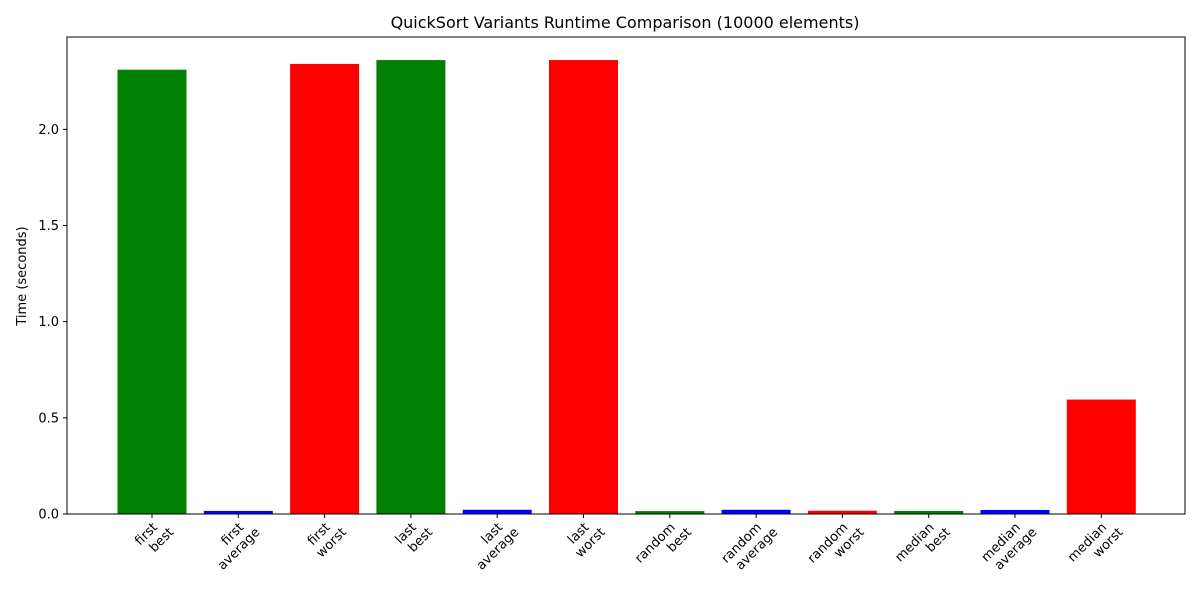 This screenshot has height=600, width=1200. What do you see at coordinates (1015, 511) in the screenshot?
I see `bar-median-average` at bounding box center [1015, 511].